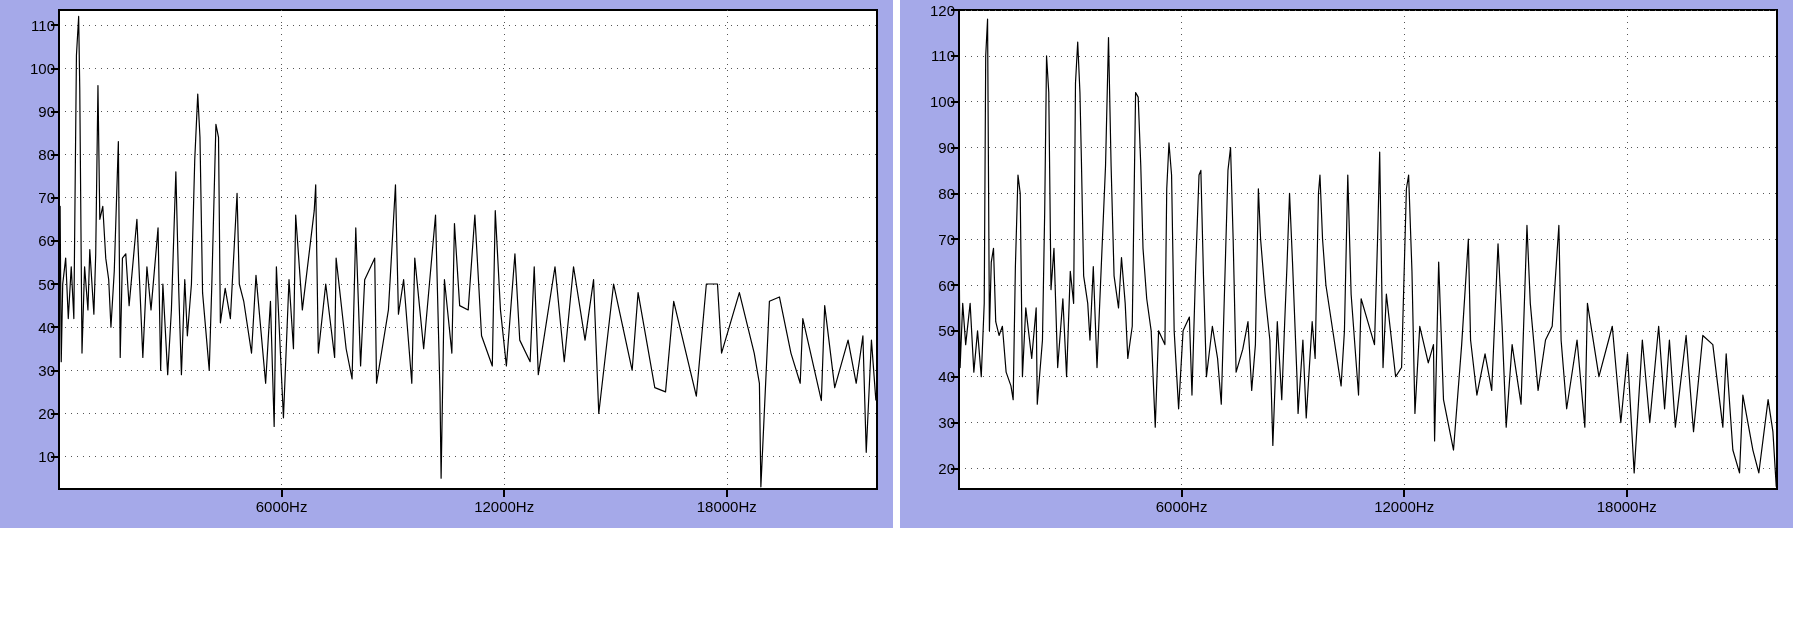 The height and width of the screenshot is (627, 1793). I want to click on y-tick-label: 10, so click(46, 457).